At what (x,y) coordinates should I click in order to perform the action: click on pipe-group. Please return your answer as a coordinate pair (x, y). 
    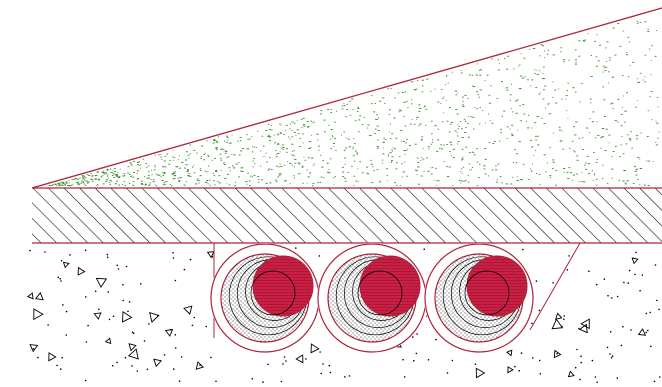
    Looking at the image, I should click on (372, 298).